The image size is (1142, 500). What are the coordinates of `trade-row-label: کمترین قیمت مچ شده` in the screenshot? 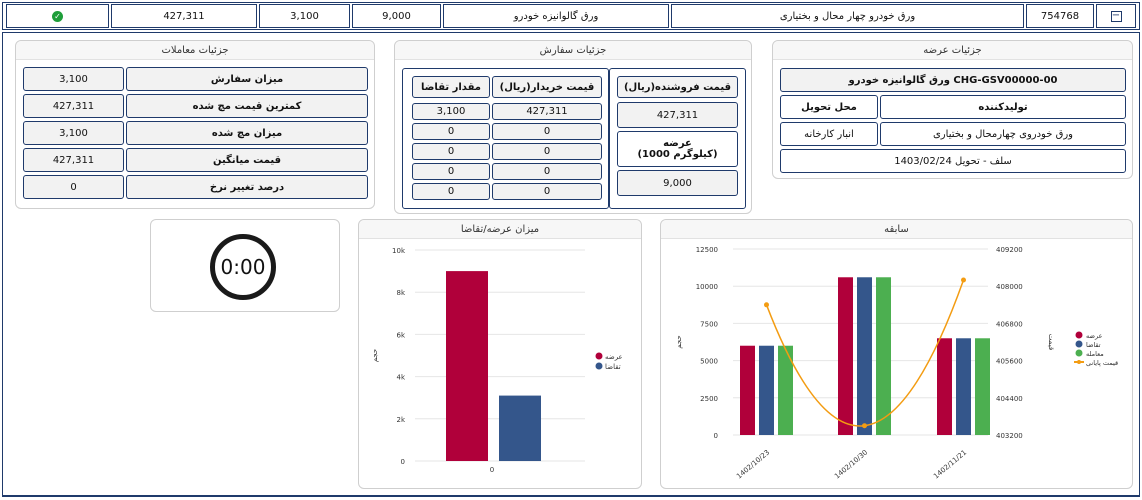 It's located at (247, 106).